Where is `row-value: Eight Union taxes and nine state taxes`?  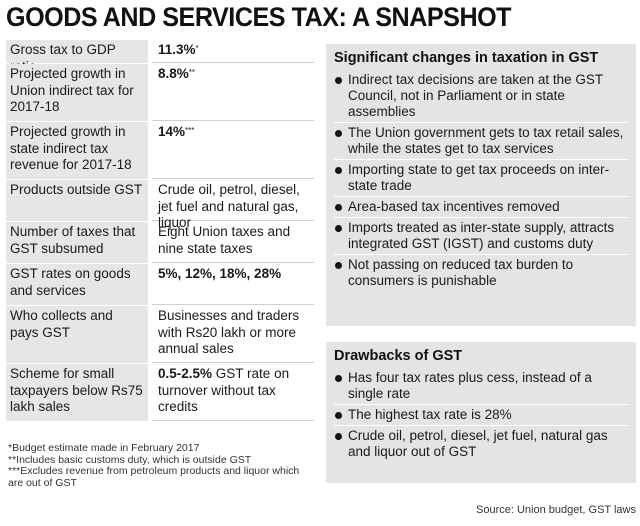 row-value: Eight Union taxes and nine state taxes is located at coordinates (233, 242).